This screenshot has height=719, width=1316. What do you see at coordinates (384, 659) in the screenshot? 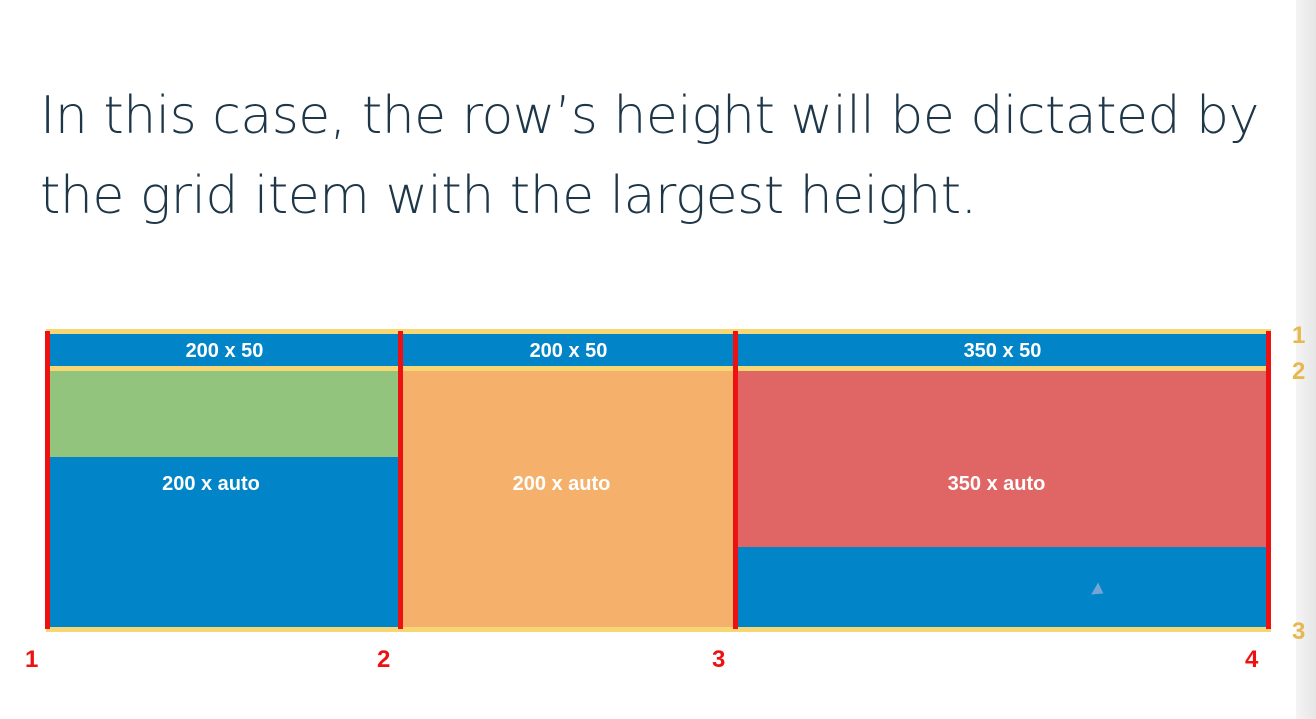
I see `column-line-number-2: 2` at bounding box center [384, 659].